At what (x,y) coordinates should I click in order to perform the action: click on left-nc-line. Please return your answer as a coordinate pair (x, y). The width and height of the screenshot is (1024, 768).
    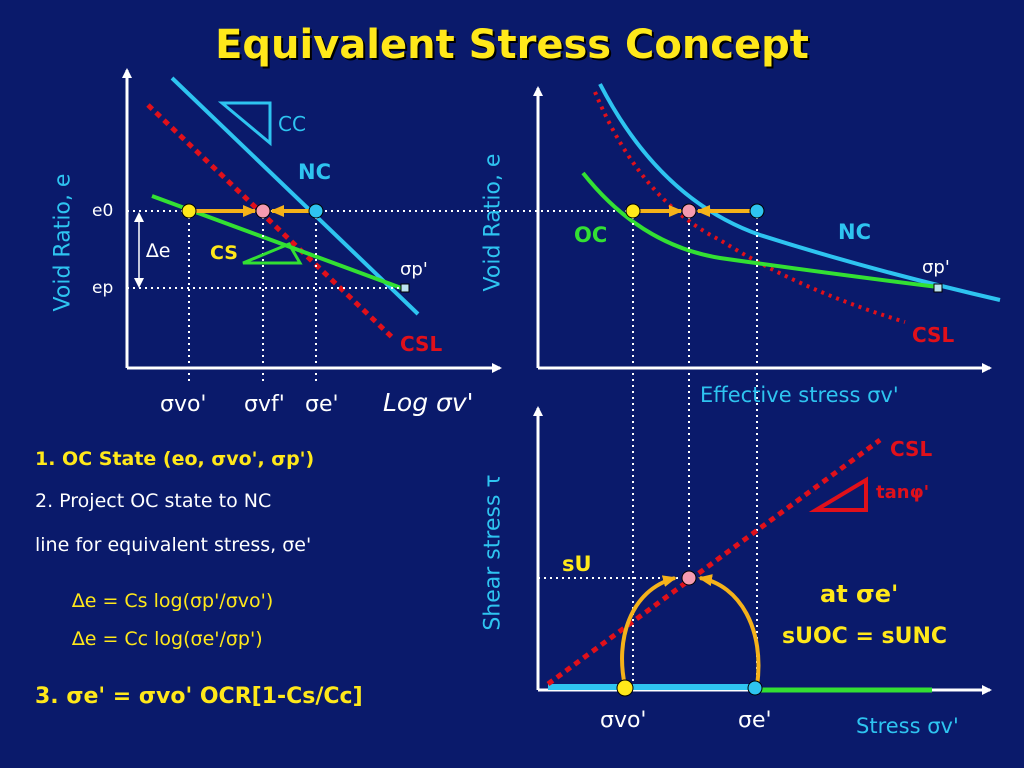
    Looking at the image, I should click on (295, 196).